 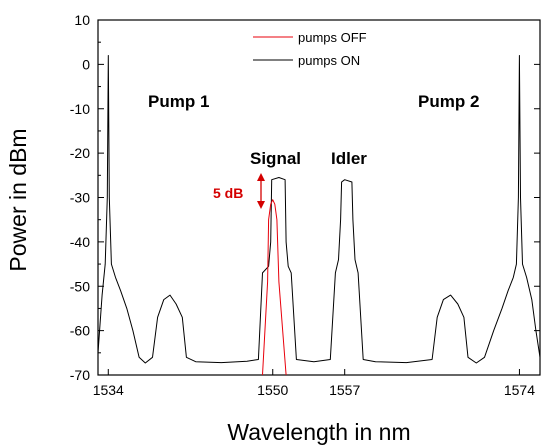 I want to click on x-tick-label: 1550, so click(x=272, y=390).